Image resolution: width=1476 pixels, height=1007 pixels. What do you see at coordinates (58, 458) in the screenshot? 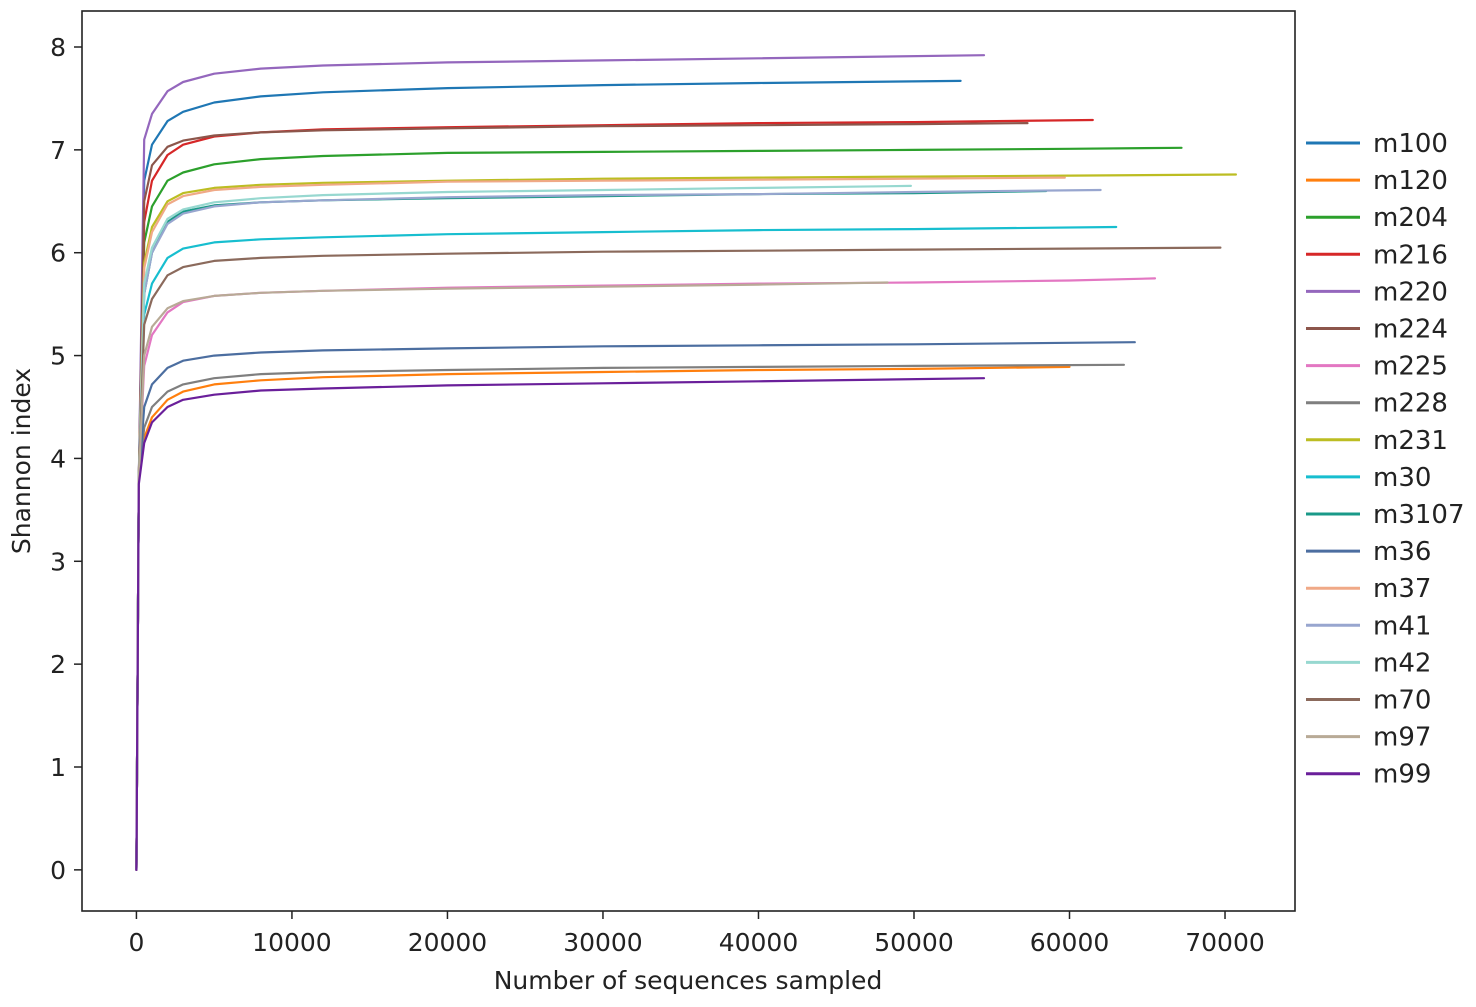
I see `y-tick-label: 4` at bounding box center [58, 458].